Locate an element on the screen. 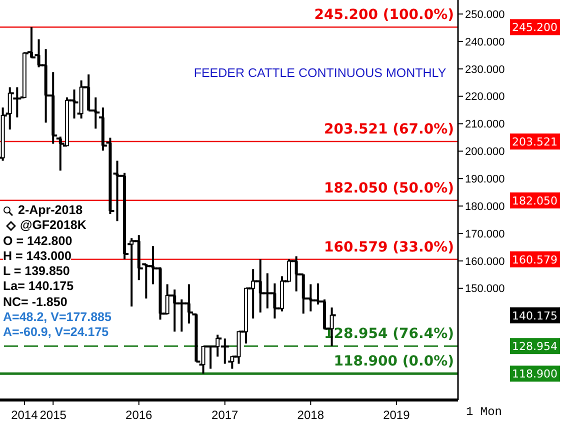 The height and width of the screenshot is (426, 562). annotation: La= 140.175 is located at coordinates (38, 287).